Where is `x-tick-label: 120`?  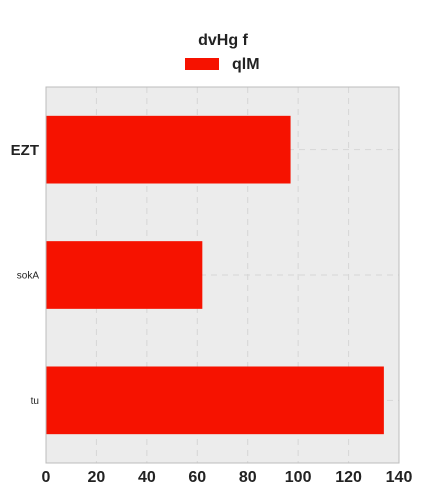 x-tick-label: 120 is located at coordinates (348, 477).